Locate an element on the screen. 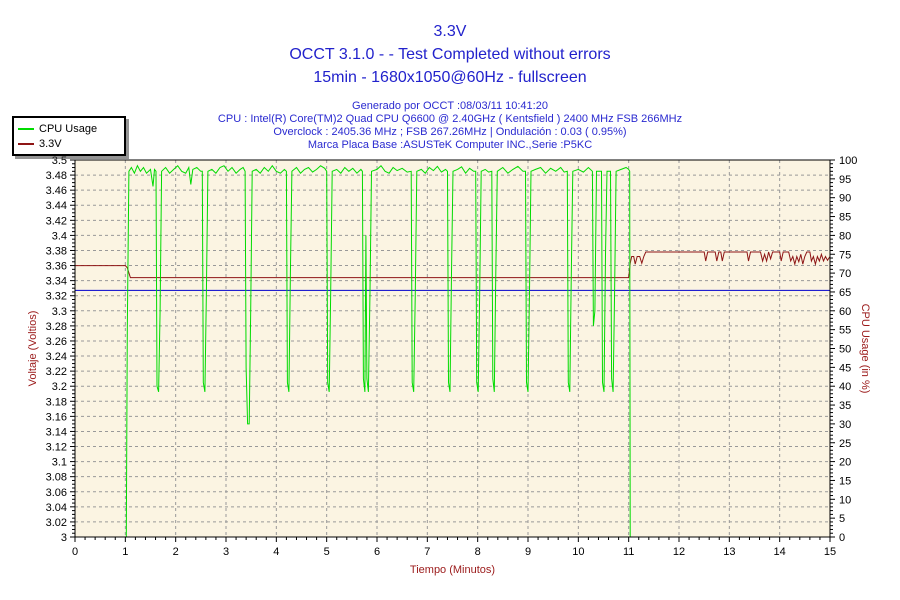 The image size is (900, 600). svg-text: 3.46 is located at coordinates (56, 191).